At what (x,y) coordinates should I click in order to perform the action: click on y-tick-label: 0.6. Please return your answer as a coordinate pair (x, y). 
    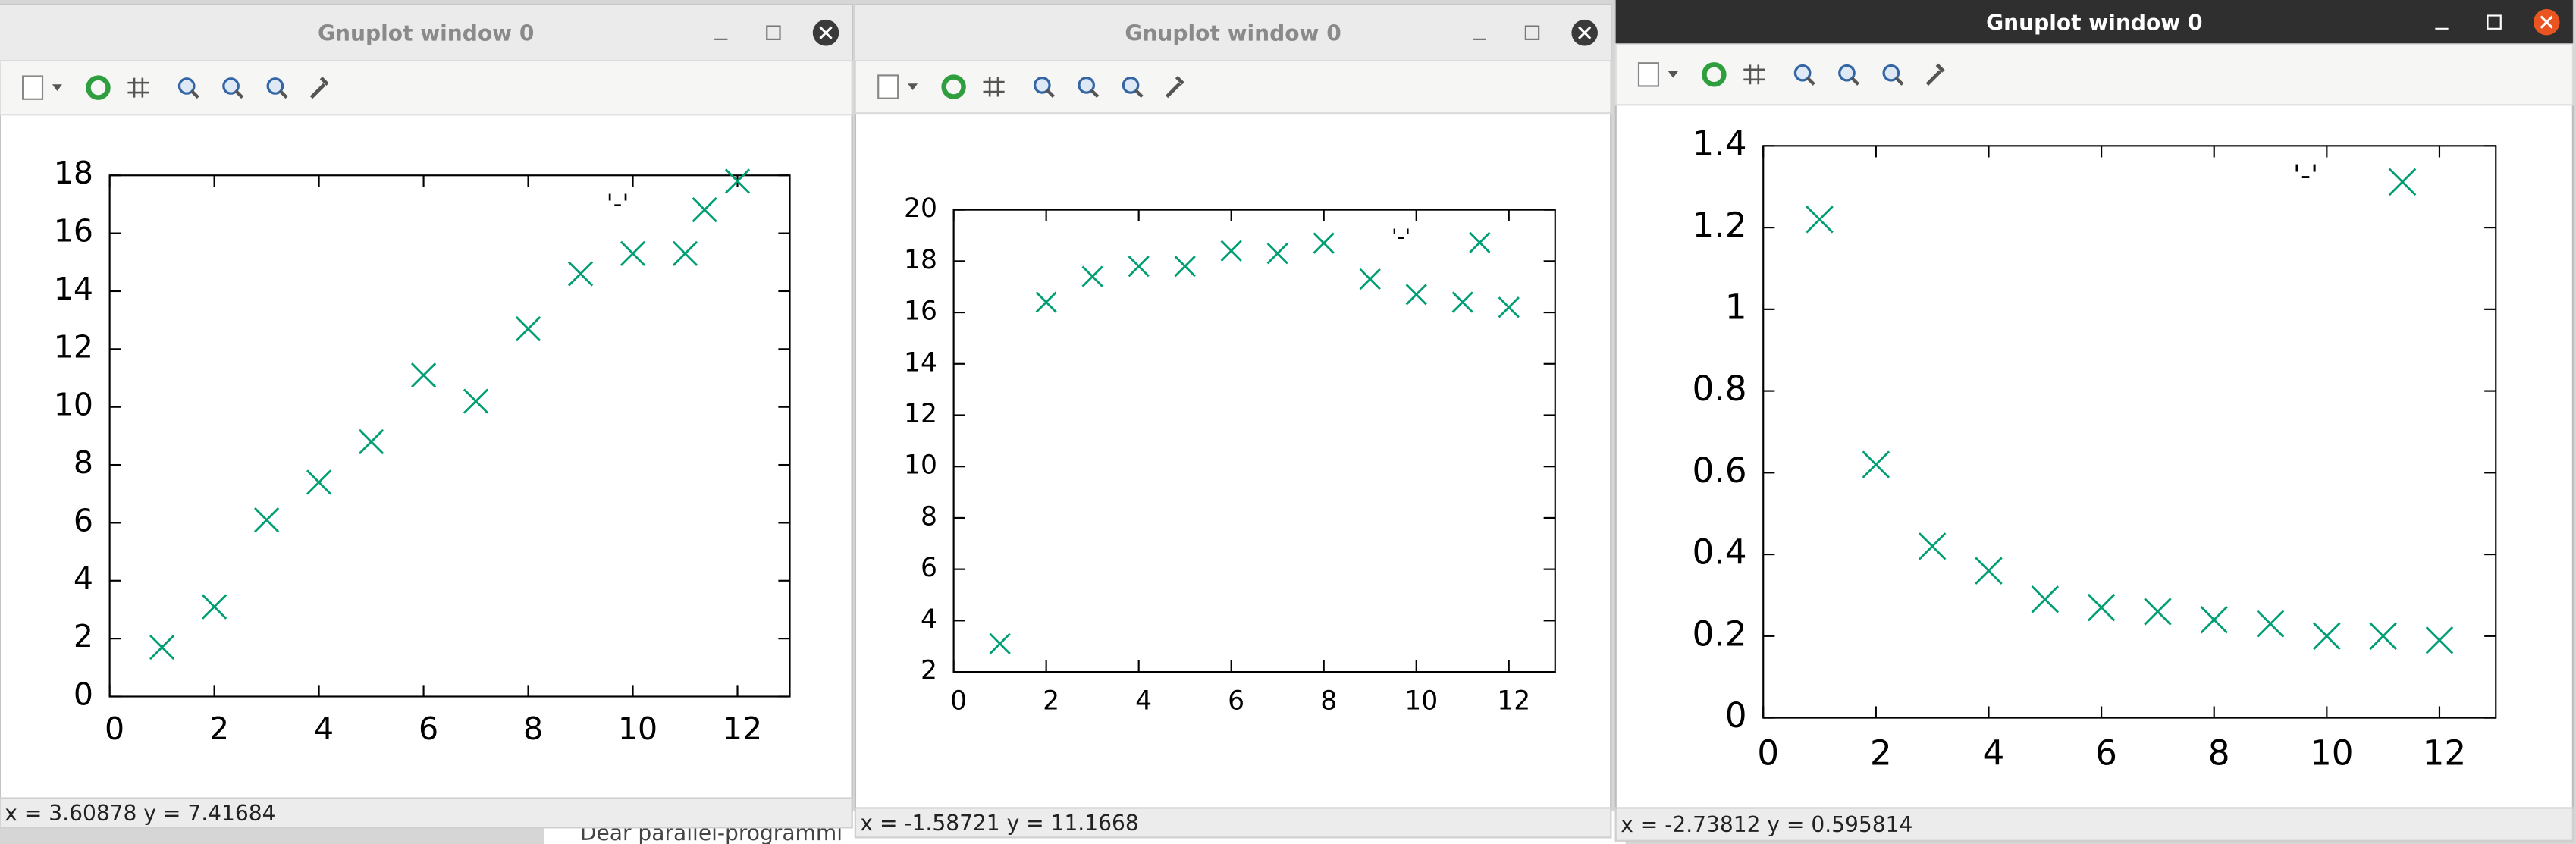
    Looking at the image, I should click on (1719, 470).